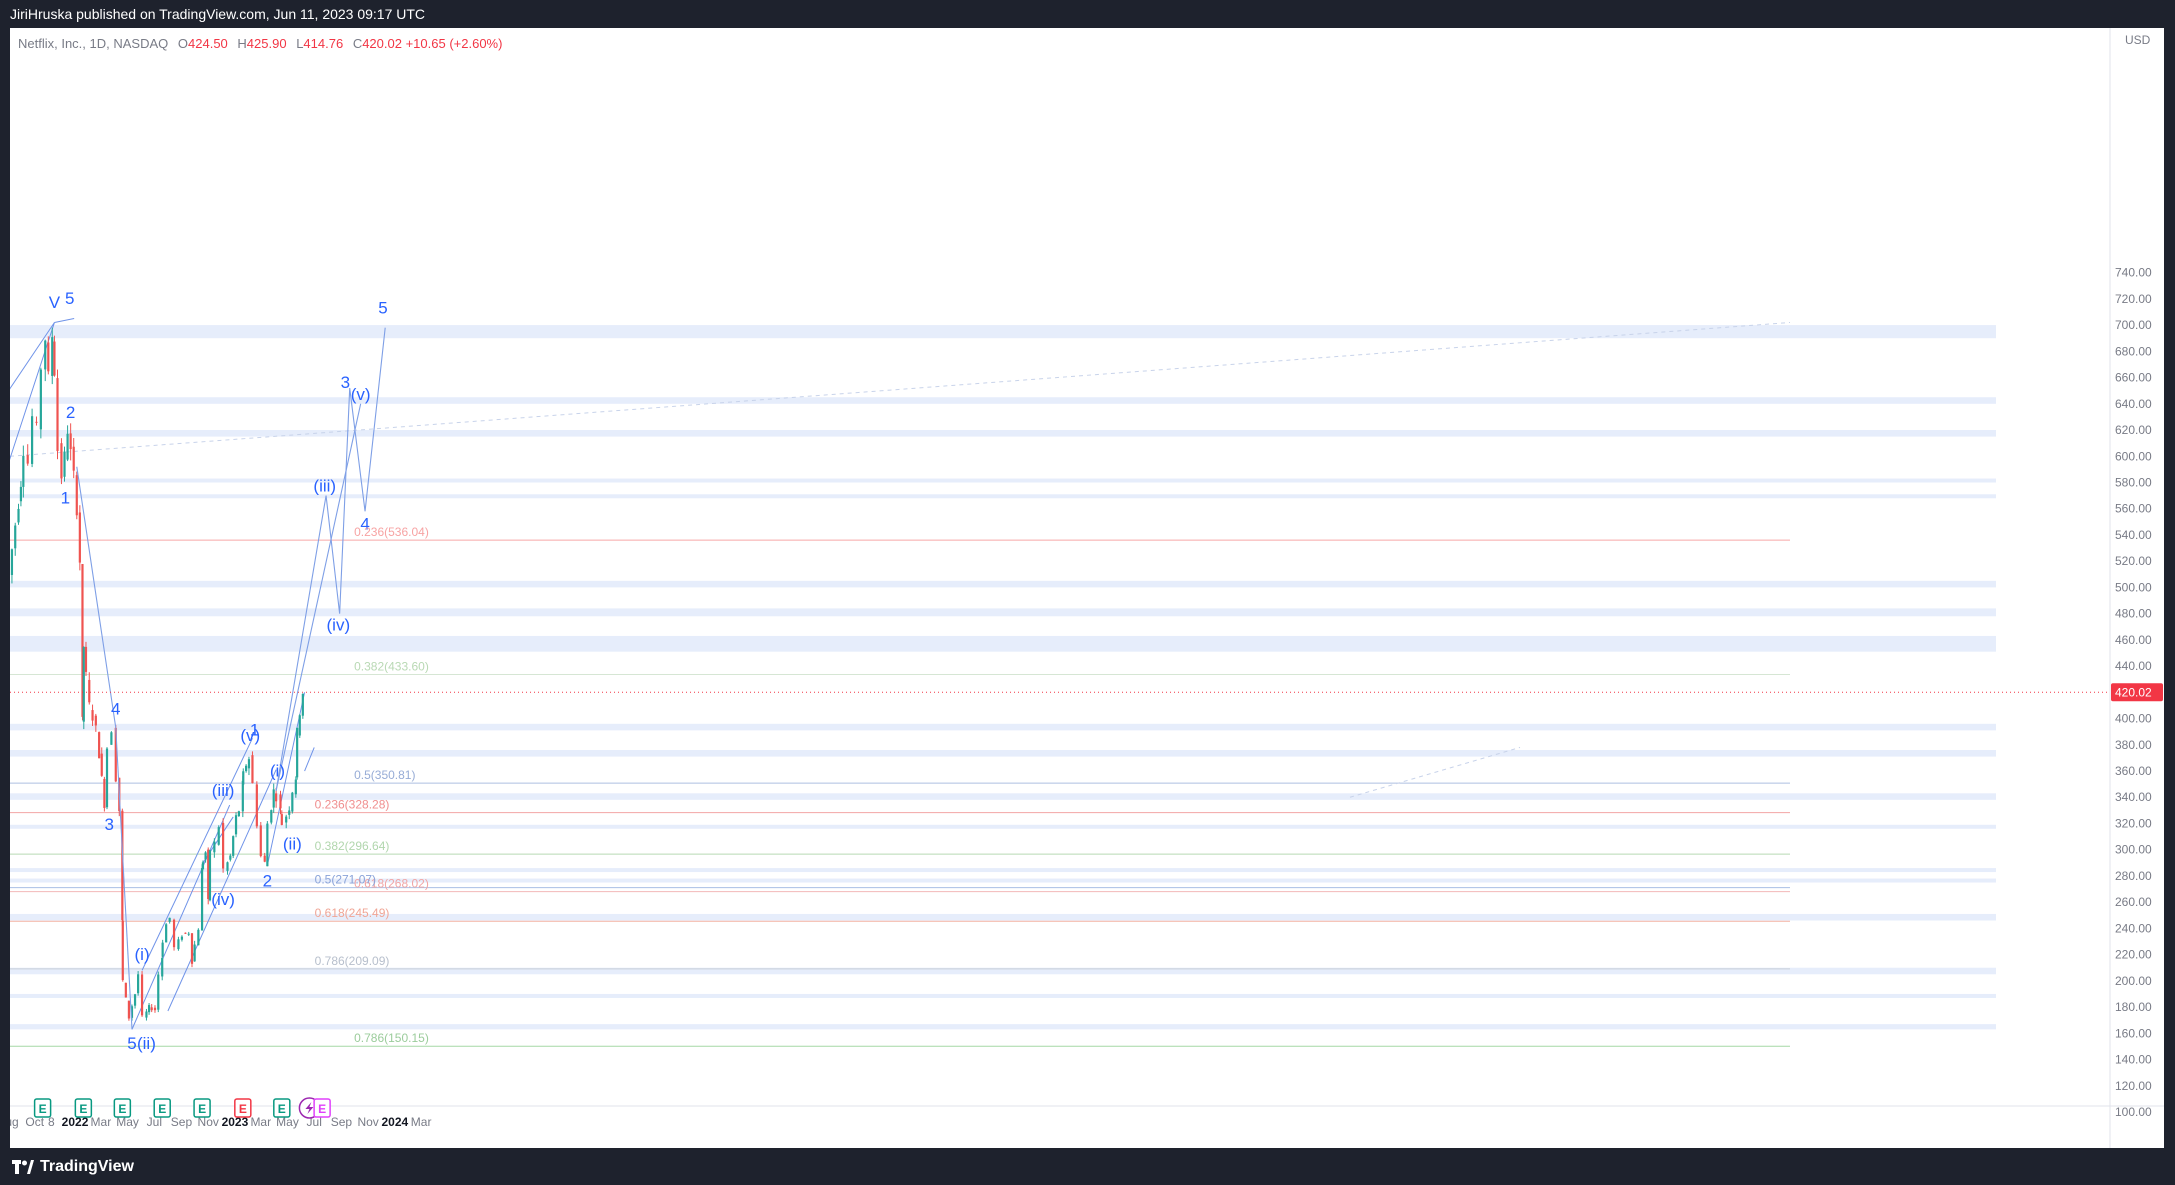 The image size is (2175, 1185). Describe the element at coordinates (384, 775) in the screenshot. I see `fib-label: 0.5(350.81)` at that location.